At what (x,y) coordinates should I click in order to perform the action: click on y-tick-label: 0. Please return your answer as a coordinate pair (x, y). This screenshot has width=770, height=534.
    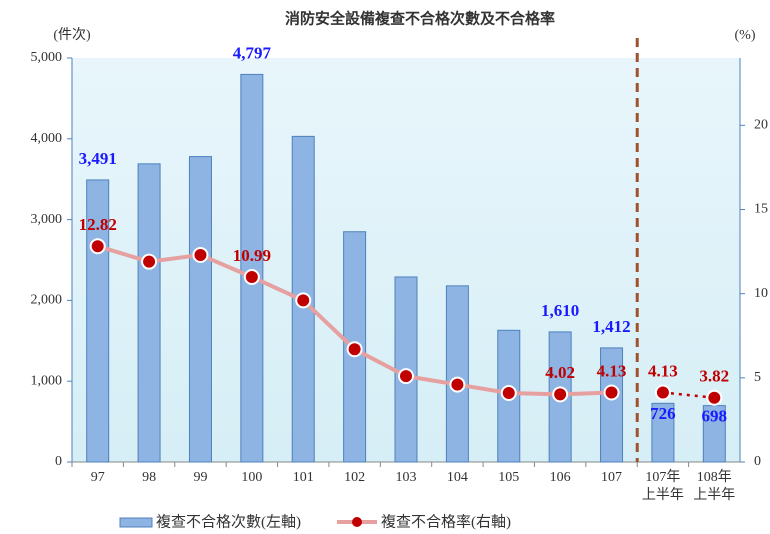
    Looking at the image, I should click on (58, 461).